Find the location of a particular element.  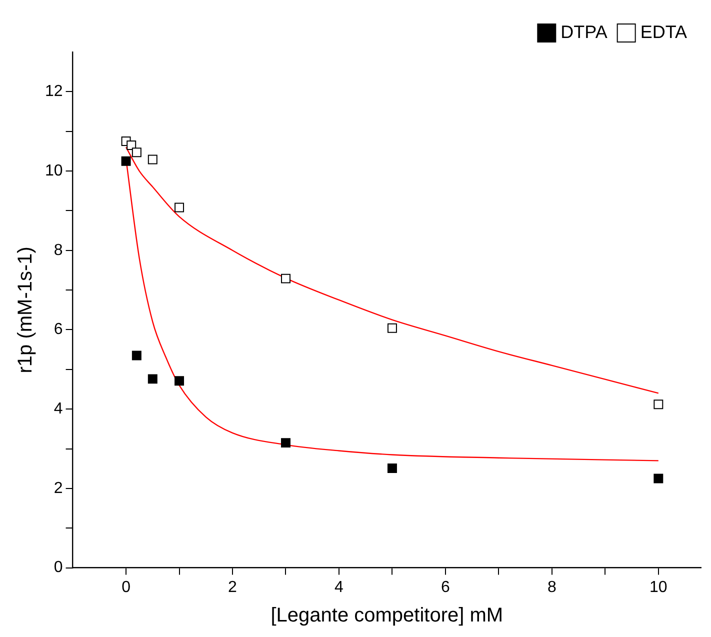

x-tick-label: 2 is located at coordinates (233, 587).